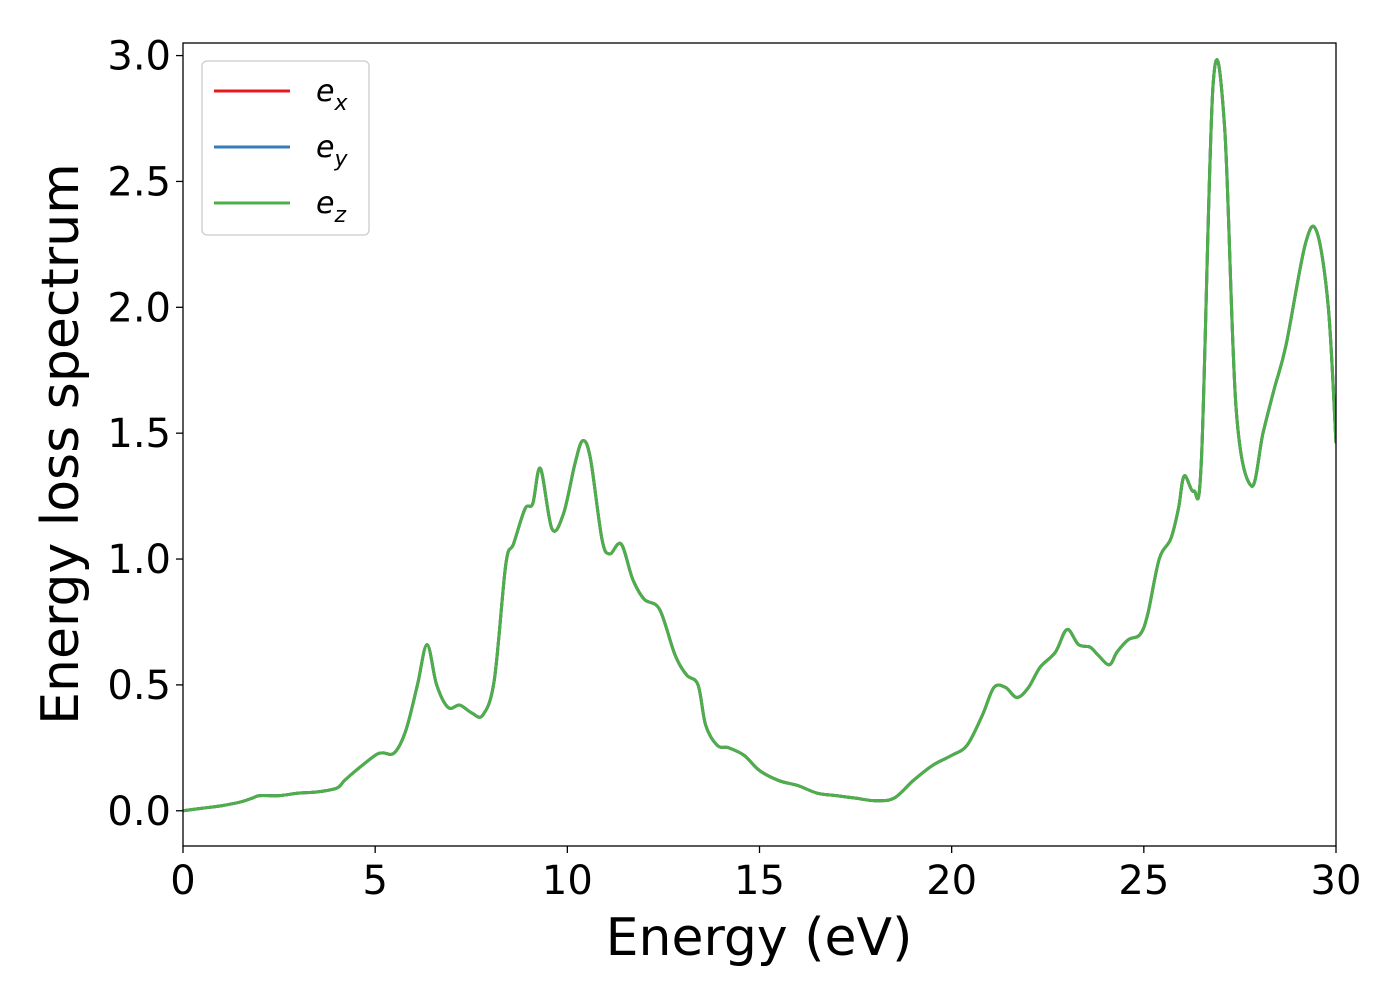 Image resolution: width=1400 pixels, height=1000 pixels. What do you see at coordinates (759, 881) in the screenshot?
I see `x-tick-label: 15` at bounding box center [759, 881].